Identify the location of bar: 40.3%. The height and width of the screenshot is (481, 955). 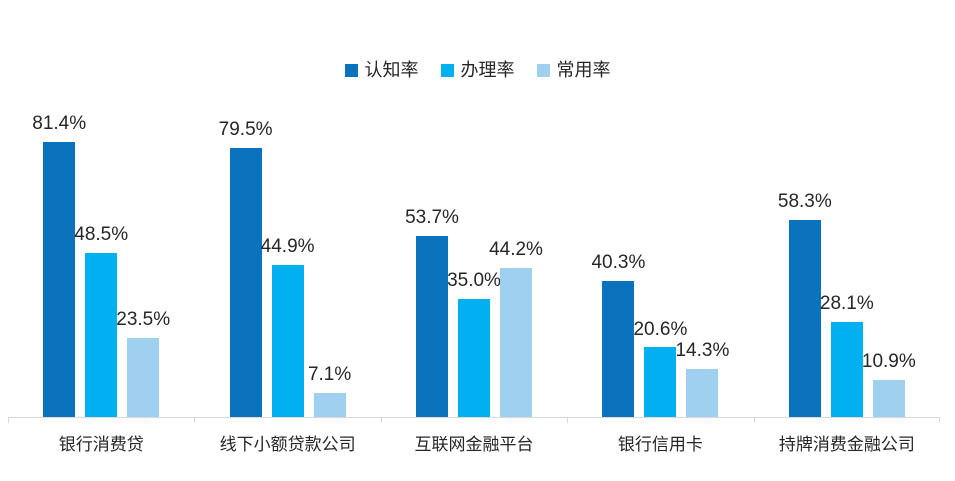
(618, 334).